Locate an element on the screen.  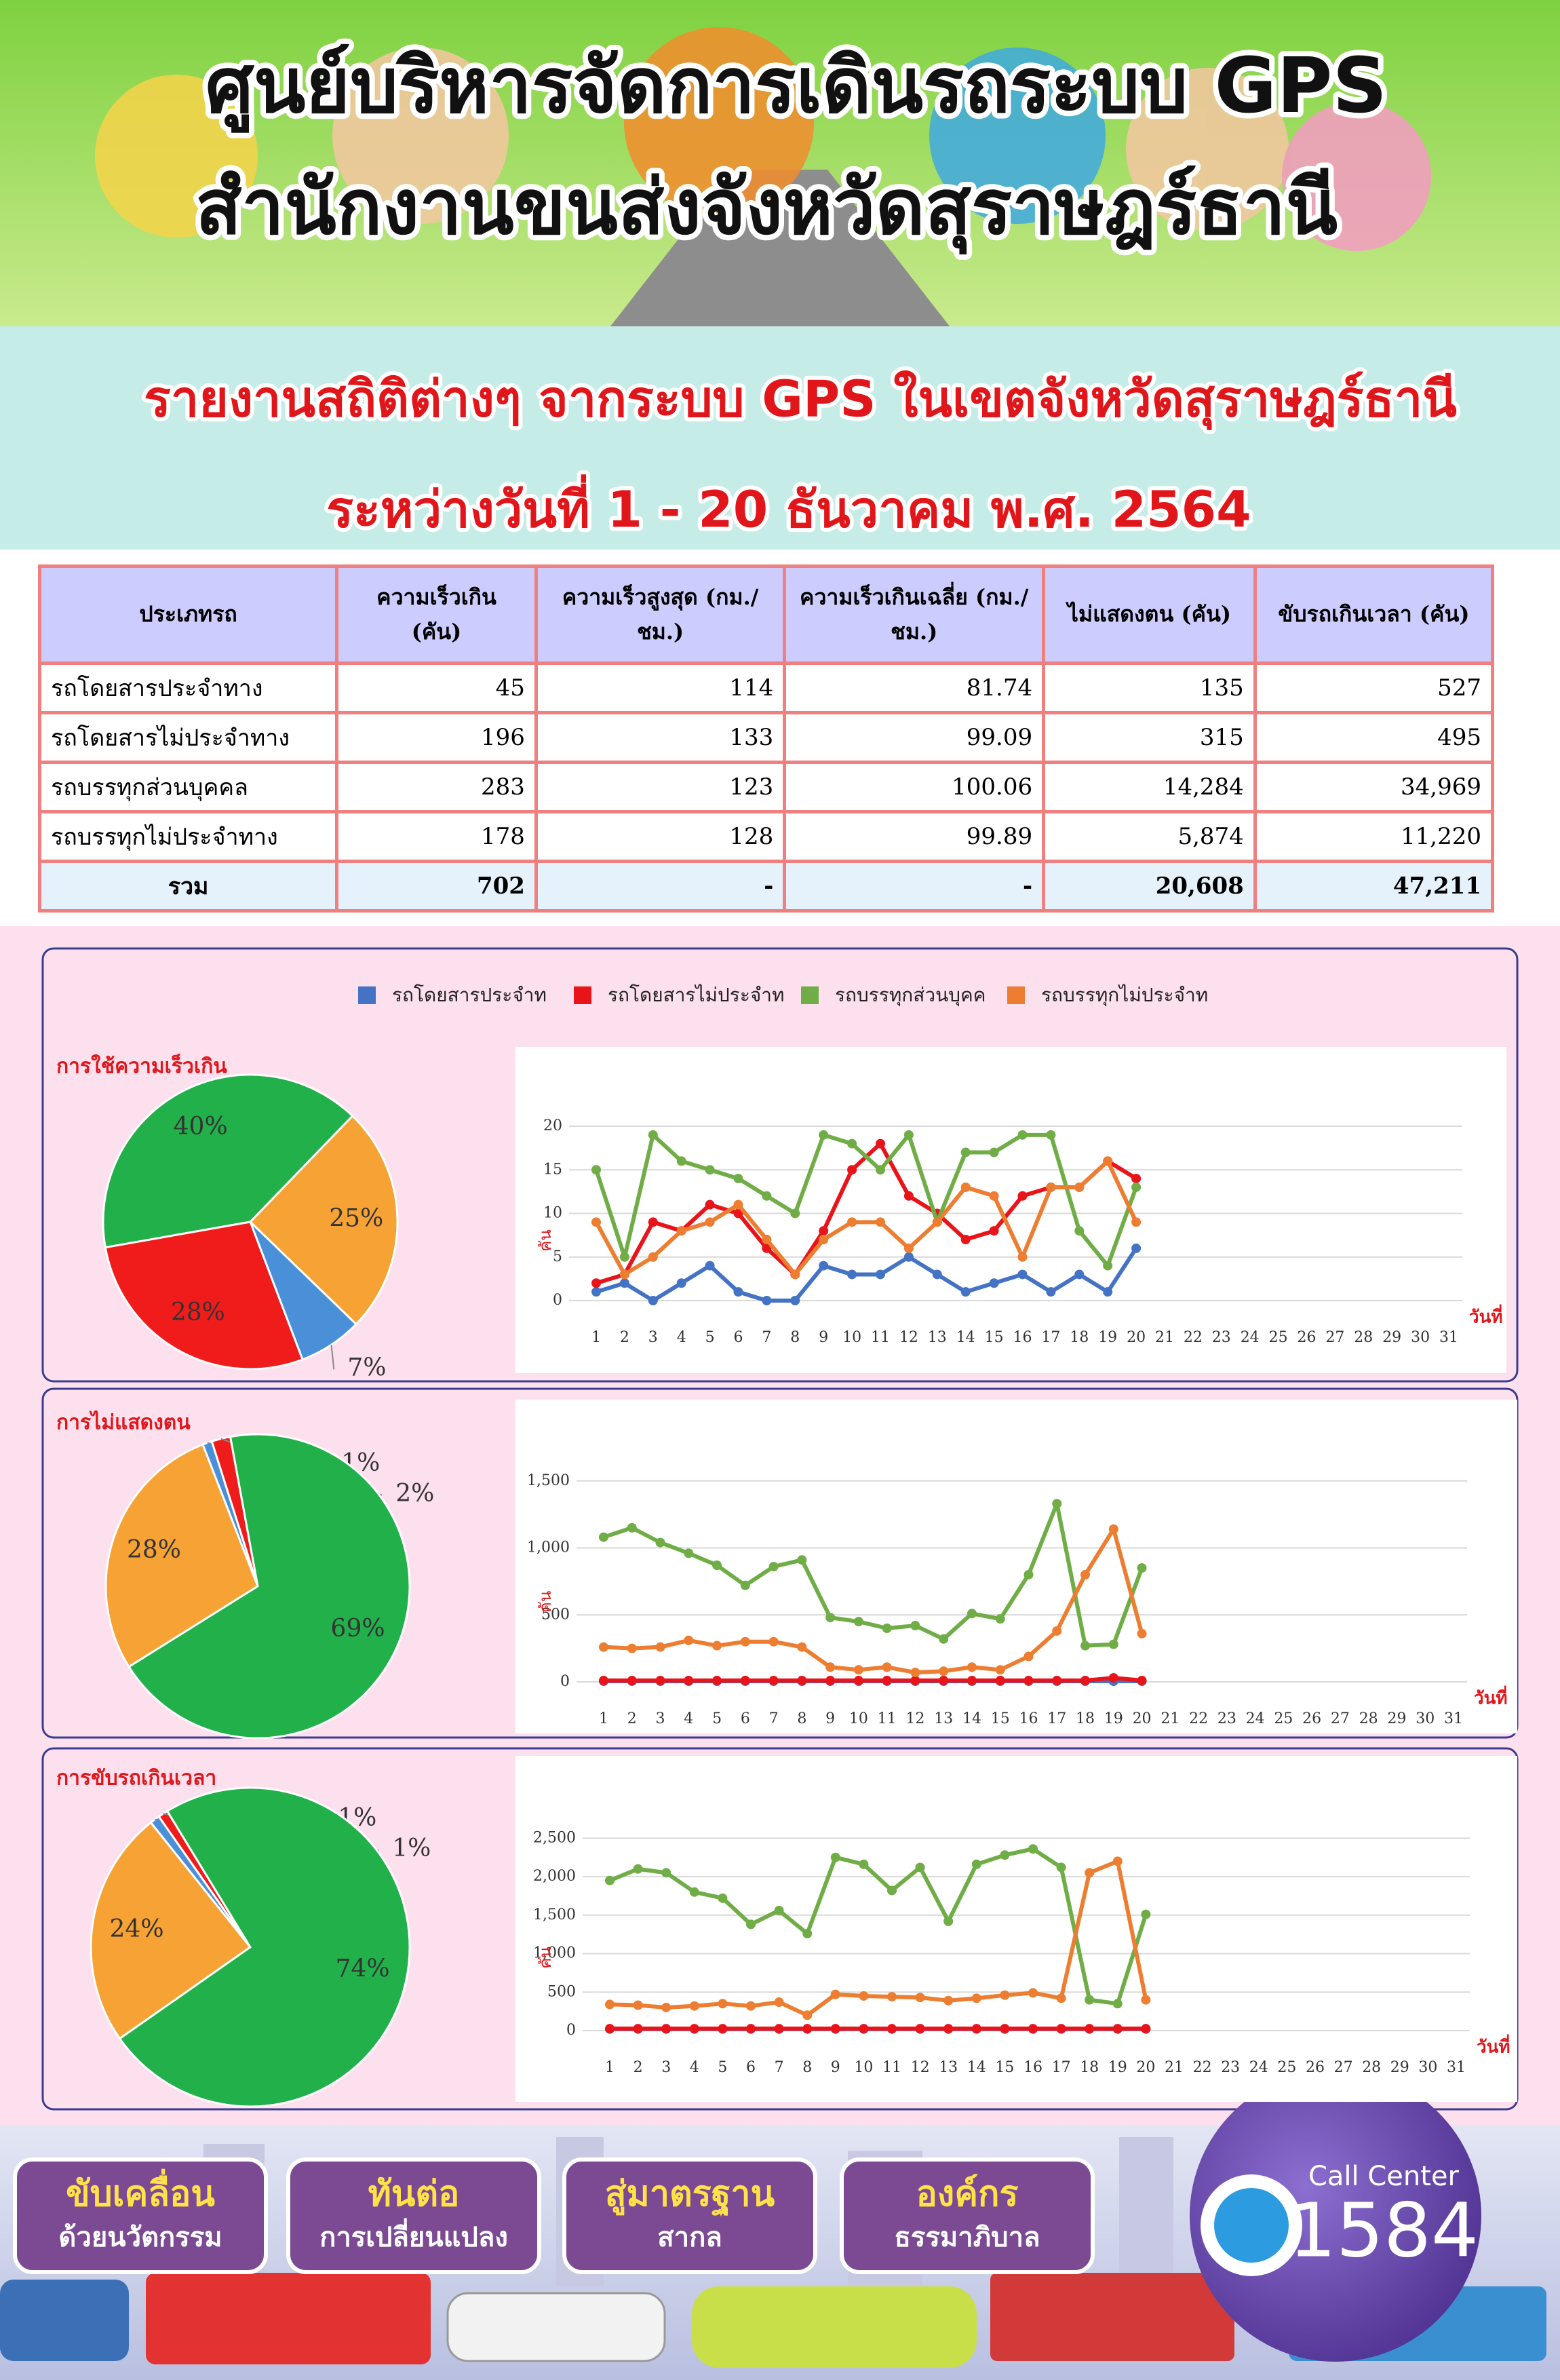
total-cell: - is located at coordinates (915, 887).